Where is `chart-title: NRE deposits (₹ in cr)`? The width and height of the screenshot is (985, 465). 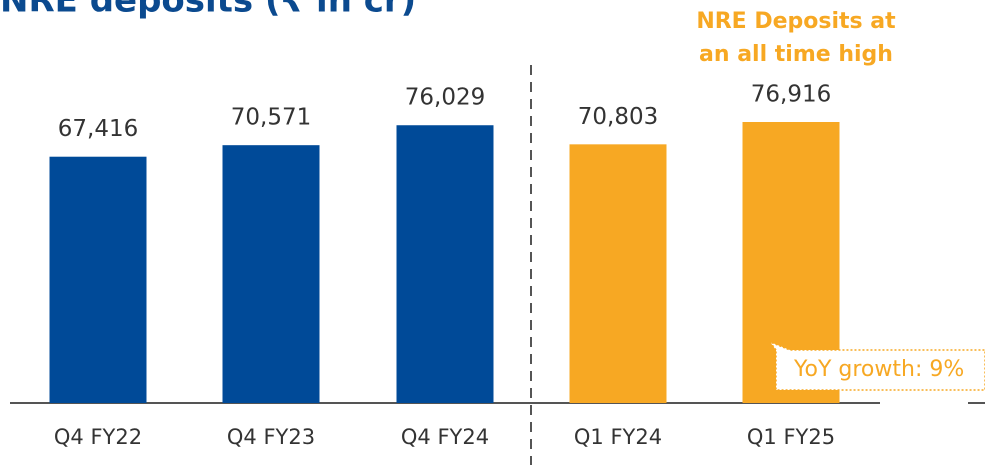 chart-title: NRE deposits (₹ in cr) is located at coordinates (208, 10).